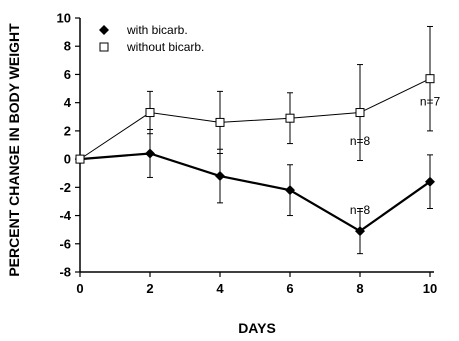 Image resolution: width=459 pixels, height=341 pixels. What do you see at coordinates (64, 18) in the screenshot?
I see `y-tick-label: 10` at bounding box center [64, 18].